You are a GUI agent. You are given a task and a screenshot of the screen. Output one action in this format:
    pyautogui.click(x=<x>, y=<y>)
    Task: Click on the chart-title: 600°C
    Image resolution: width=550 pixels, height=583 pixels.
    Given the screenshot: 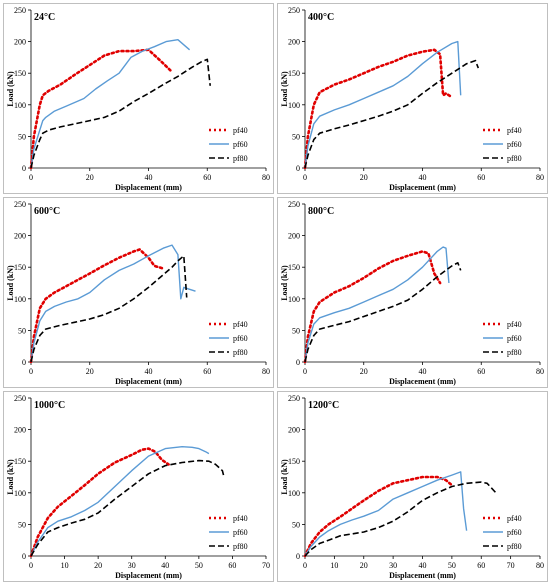 What is the action you would take?
    pyautogui.click(x=47, y=211)
    